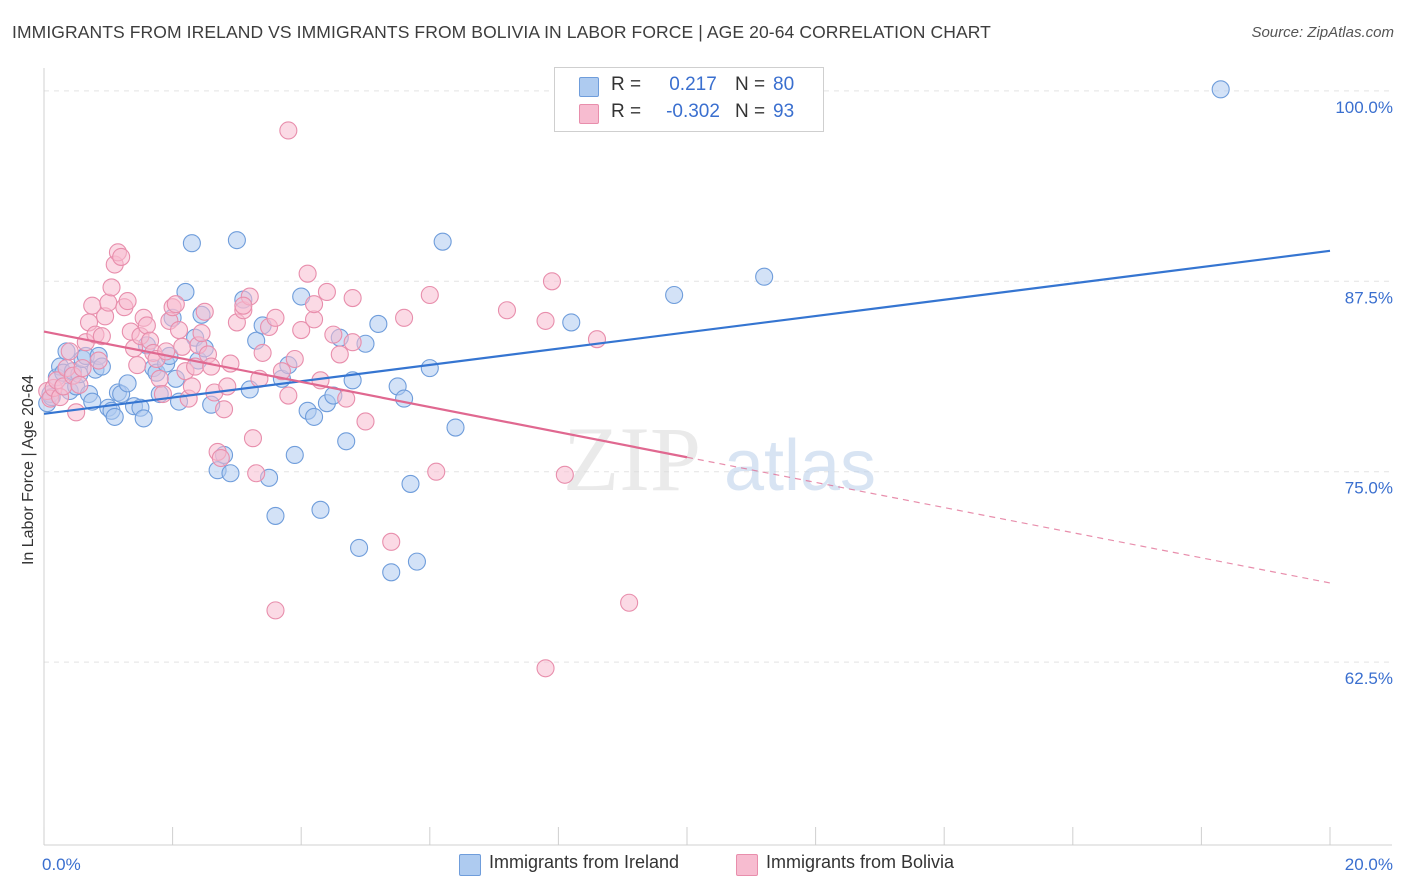 This screenshot has width=1406, height=892. I want to click on legend-n-value-bolivia: 93, so click(784, 111).